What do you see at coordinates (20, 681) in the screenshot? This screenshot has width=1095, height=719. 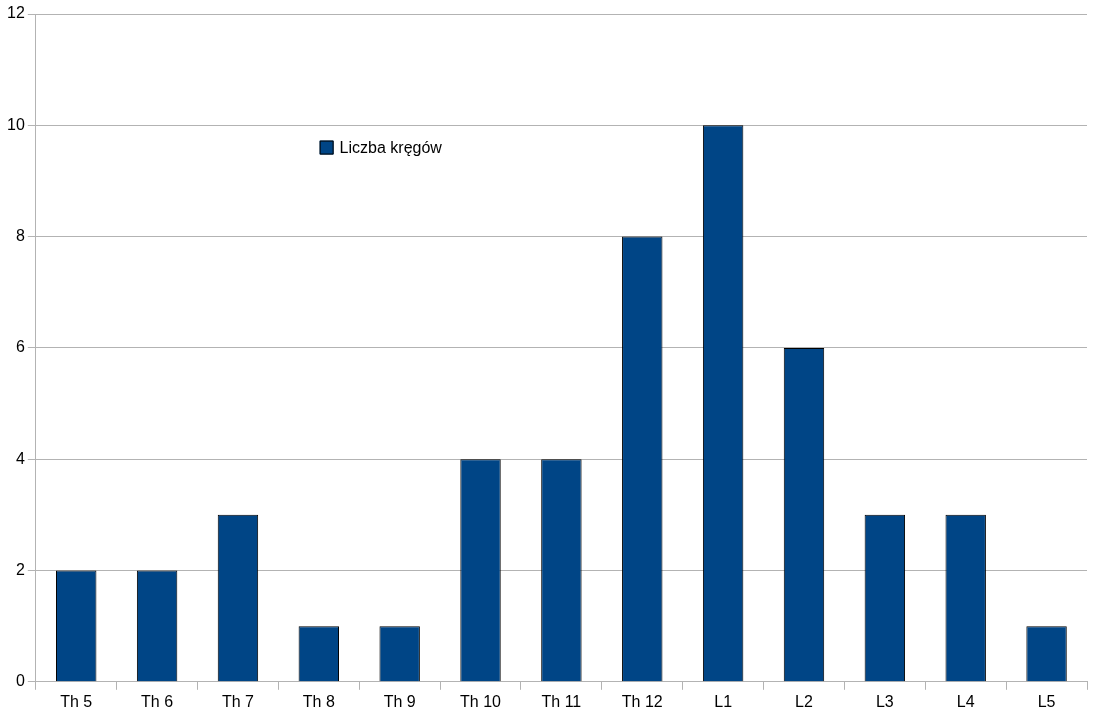 I see `y-tick-label: 0` at bounding box center [20, 681].